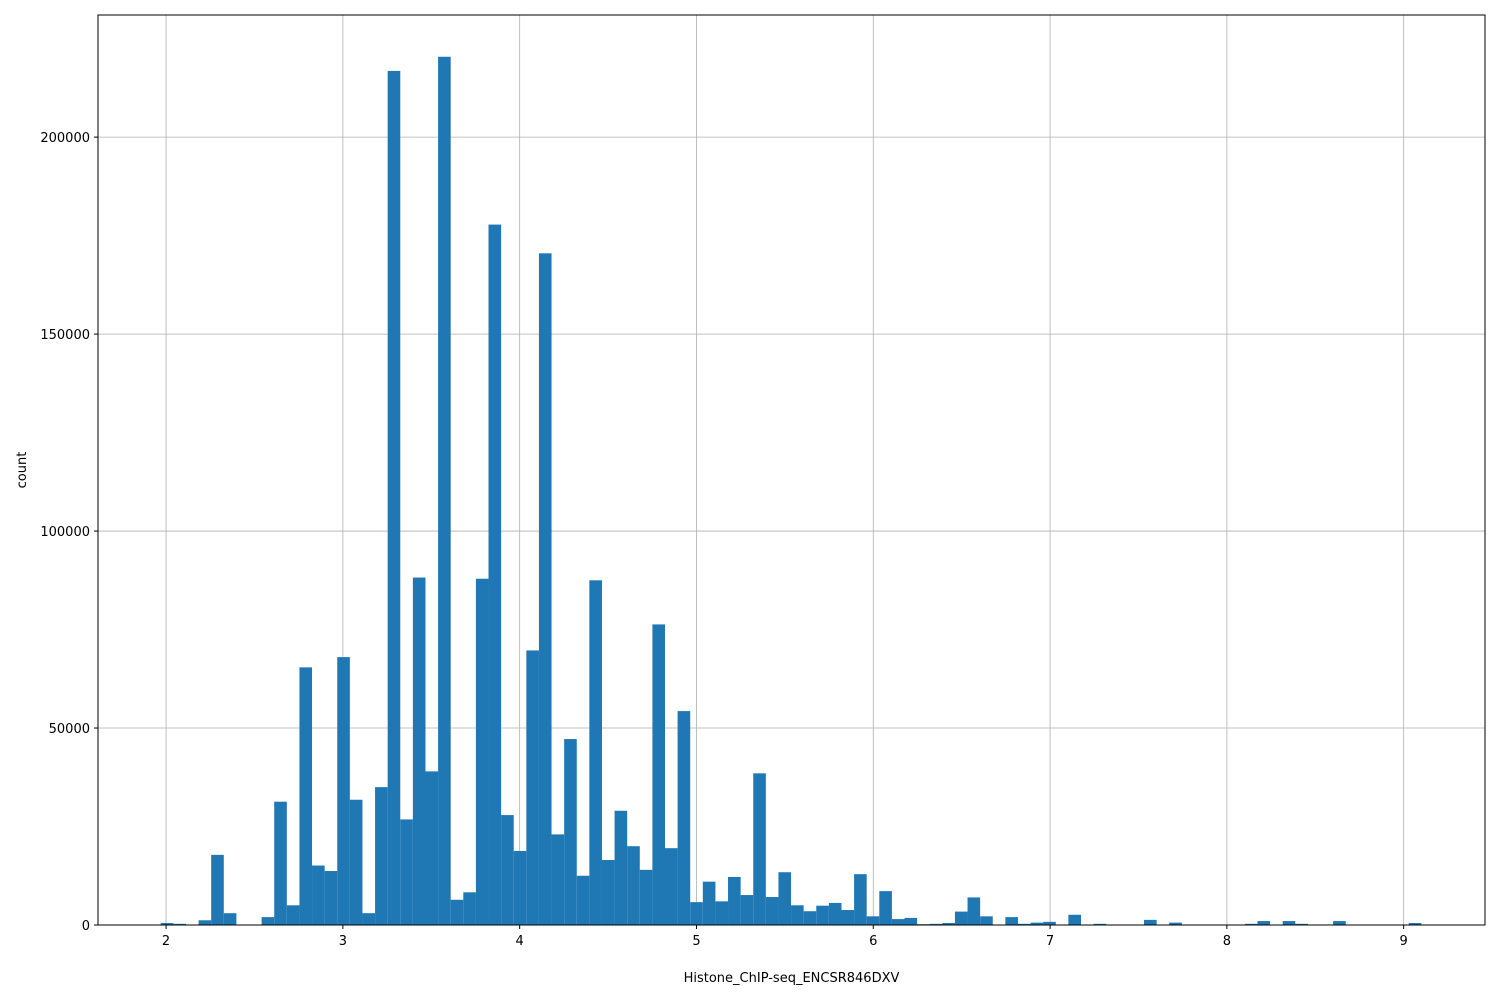 This screenshot has width=1500, height=1000. What do you see at coordinates (343, 941) in the screenshot?
I see `x-tick-label: 3` at bounding box center [343, 941].